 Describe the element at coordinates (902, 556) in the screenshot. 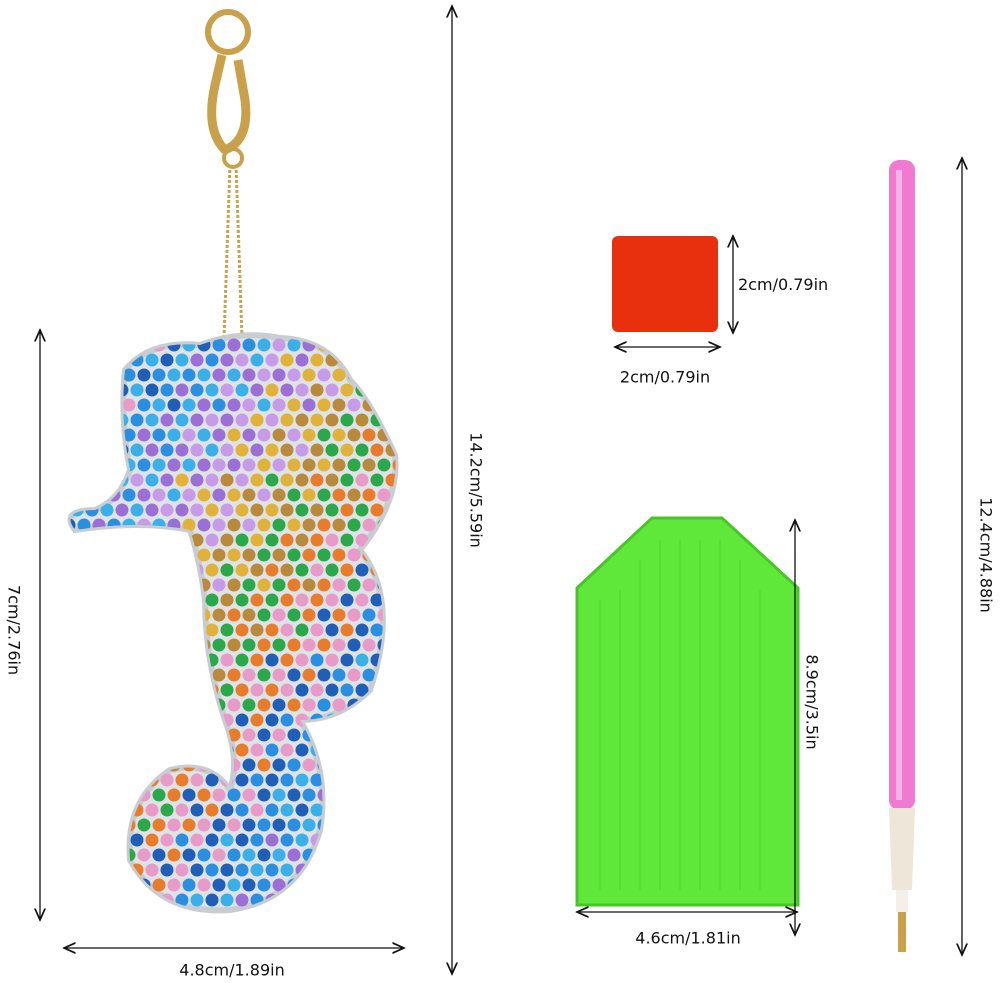

I see `diamond-pen` at that location.